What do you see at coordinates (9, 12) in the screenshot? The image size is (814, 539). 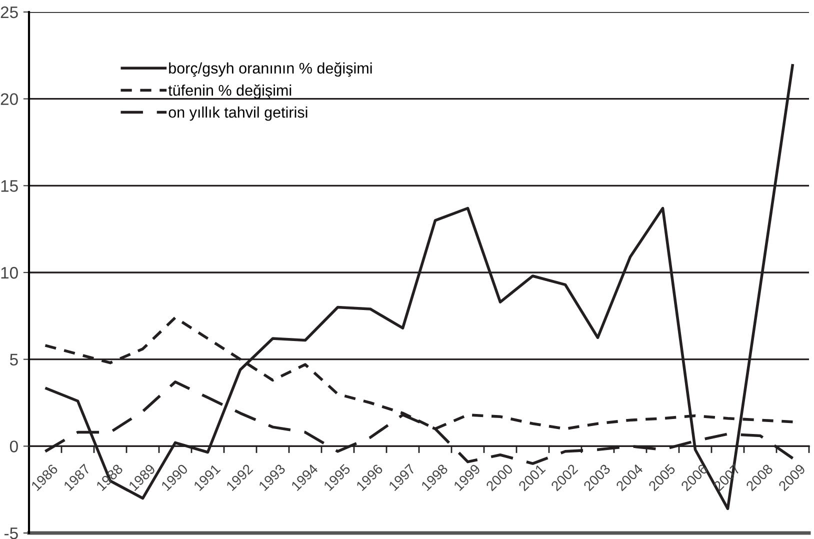 I see `y-tick-label: 25` at bounding box center [9, 12].